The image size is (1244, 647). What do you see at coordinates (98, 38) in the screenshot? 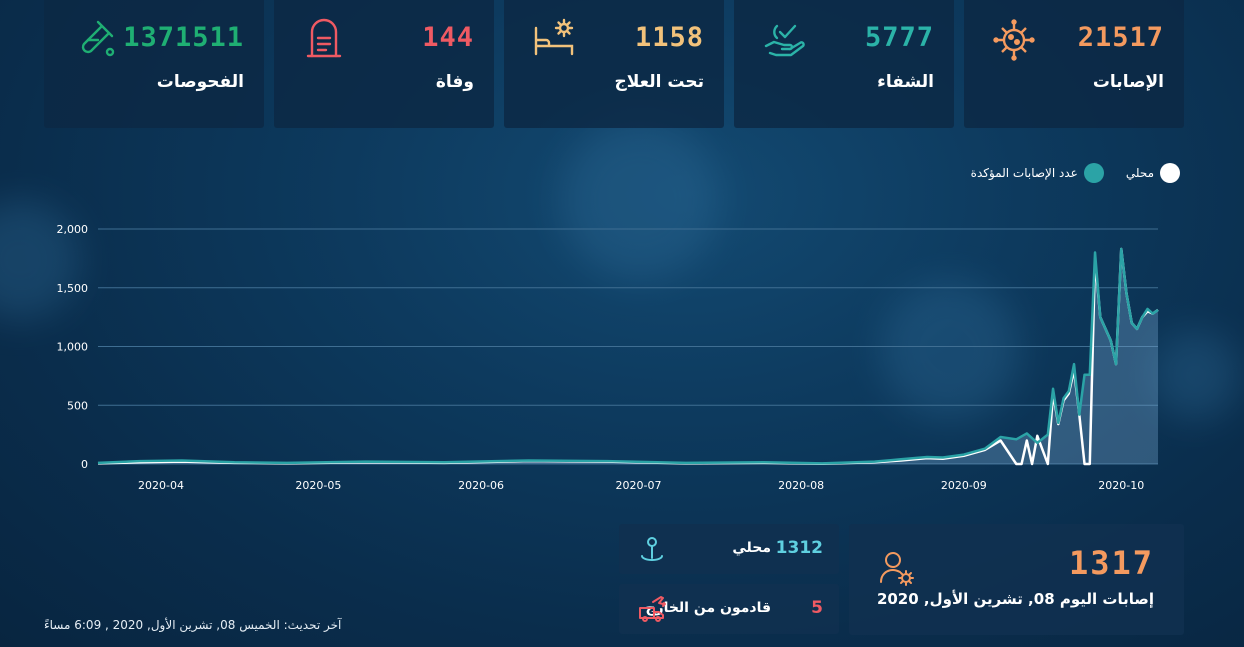
I see `test-tube-icon` at bounding box center [98, 38].